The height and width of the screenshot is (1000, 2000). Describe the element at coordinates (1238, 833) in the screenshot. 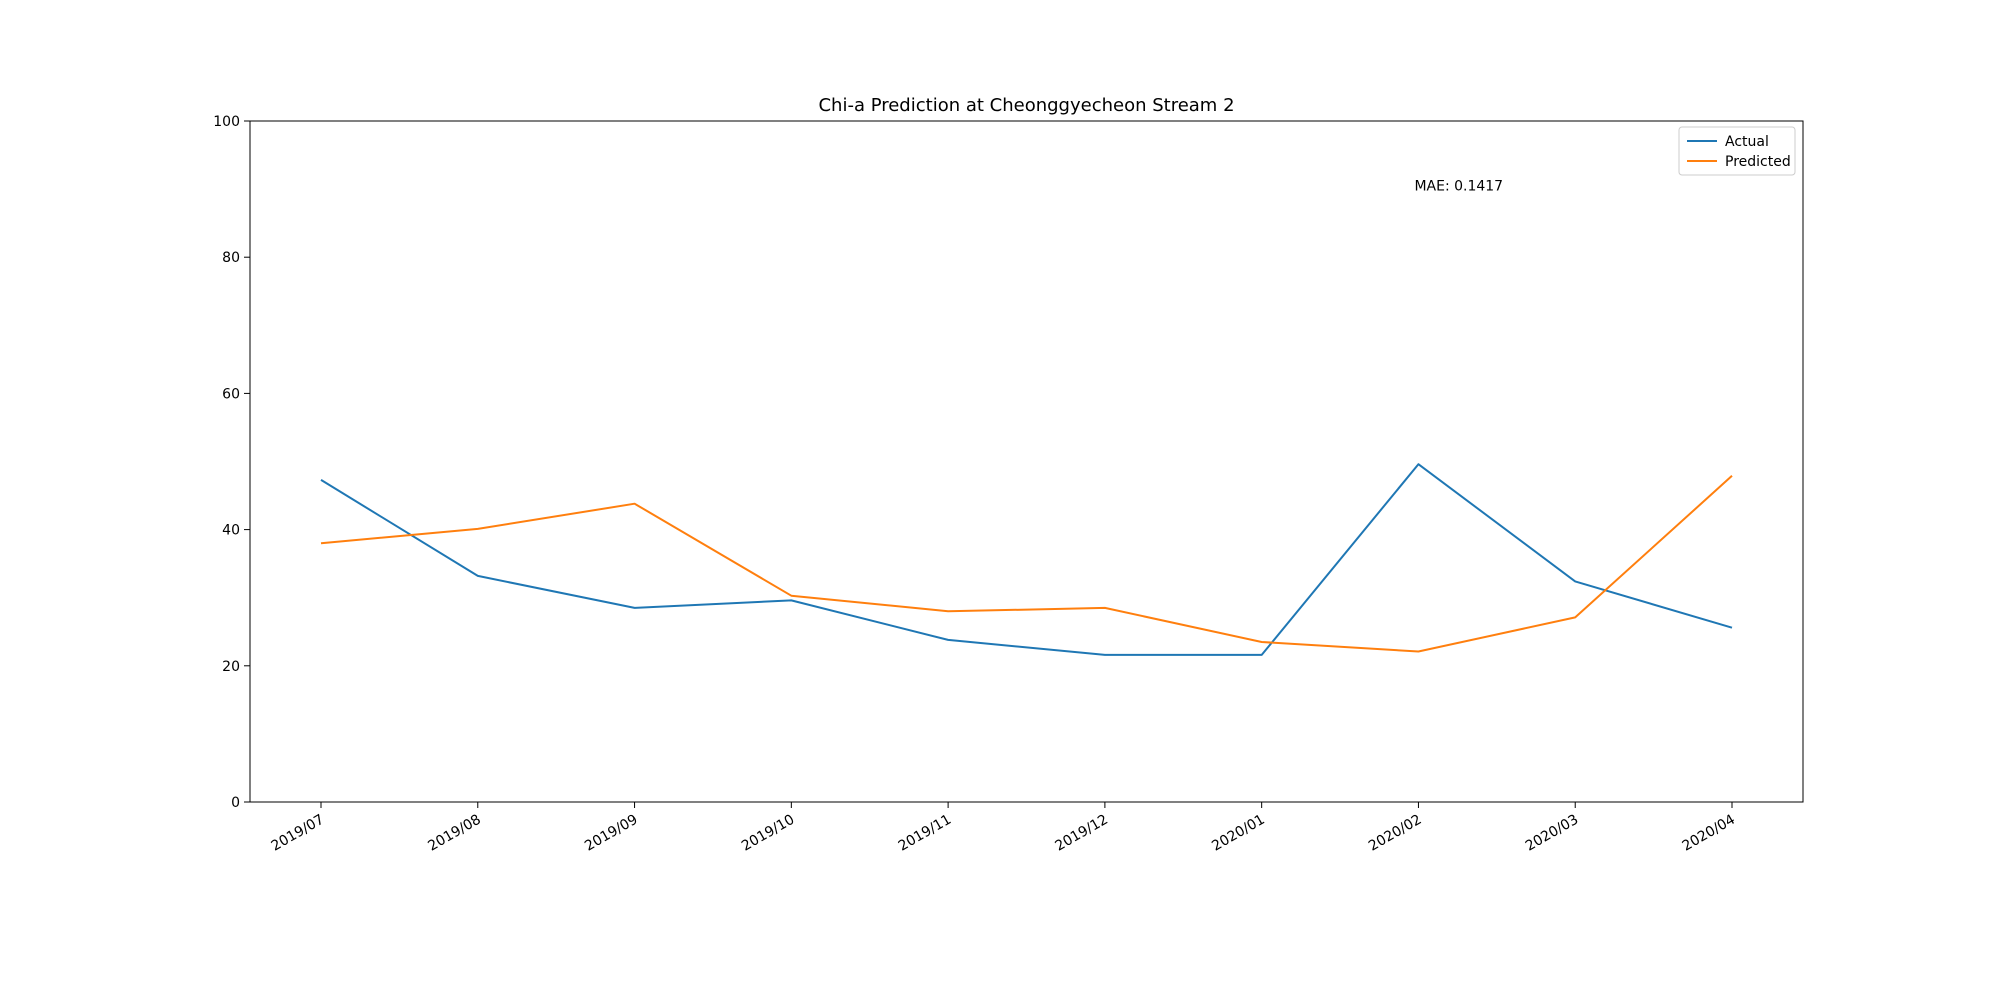

I see `x-tick-label: 2020/01` at that location.